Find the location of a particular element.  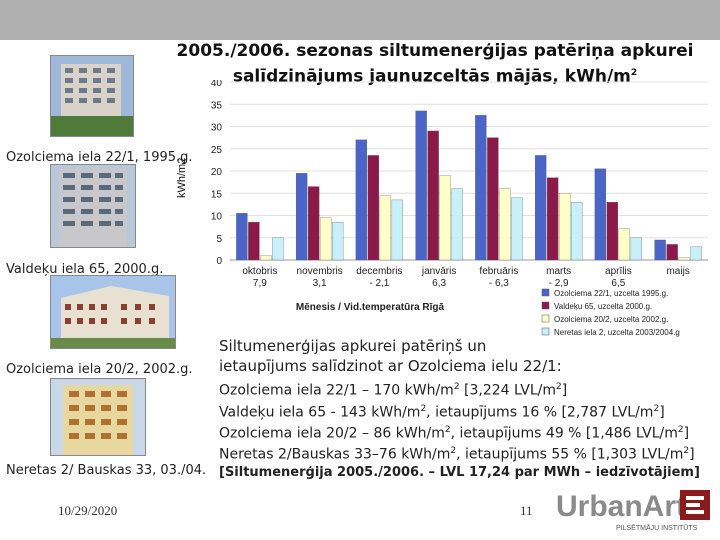

temperature-label: 3,1 is located at coordinates (320, 283).